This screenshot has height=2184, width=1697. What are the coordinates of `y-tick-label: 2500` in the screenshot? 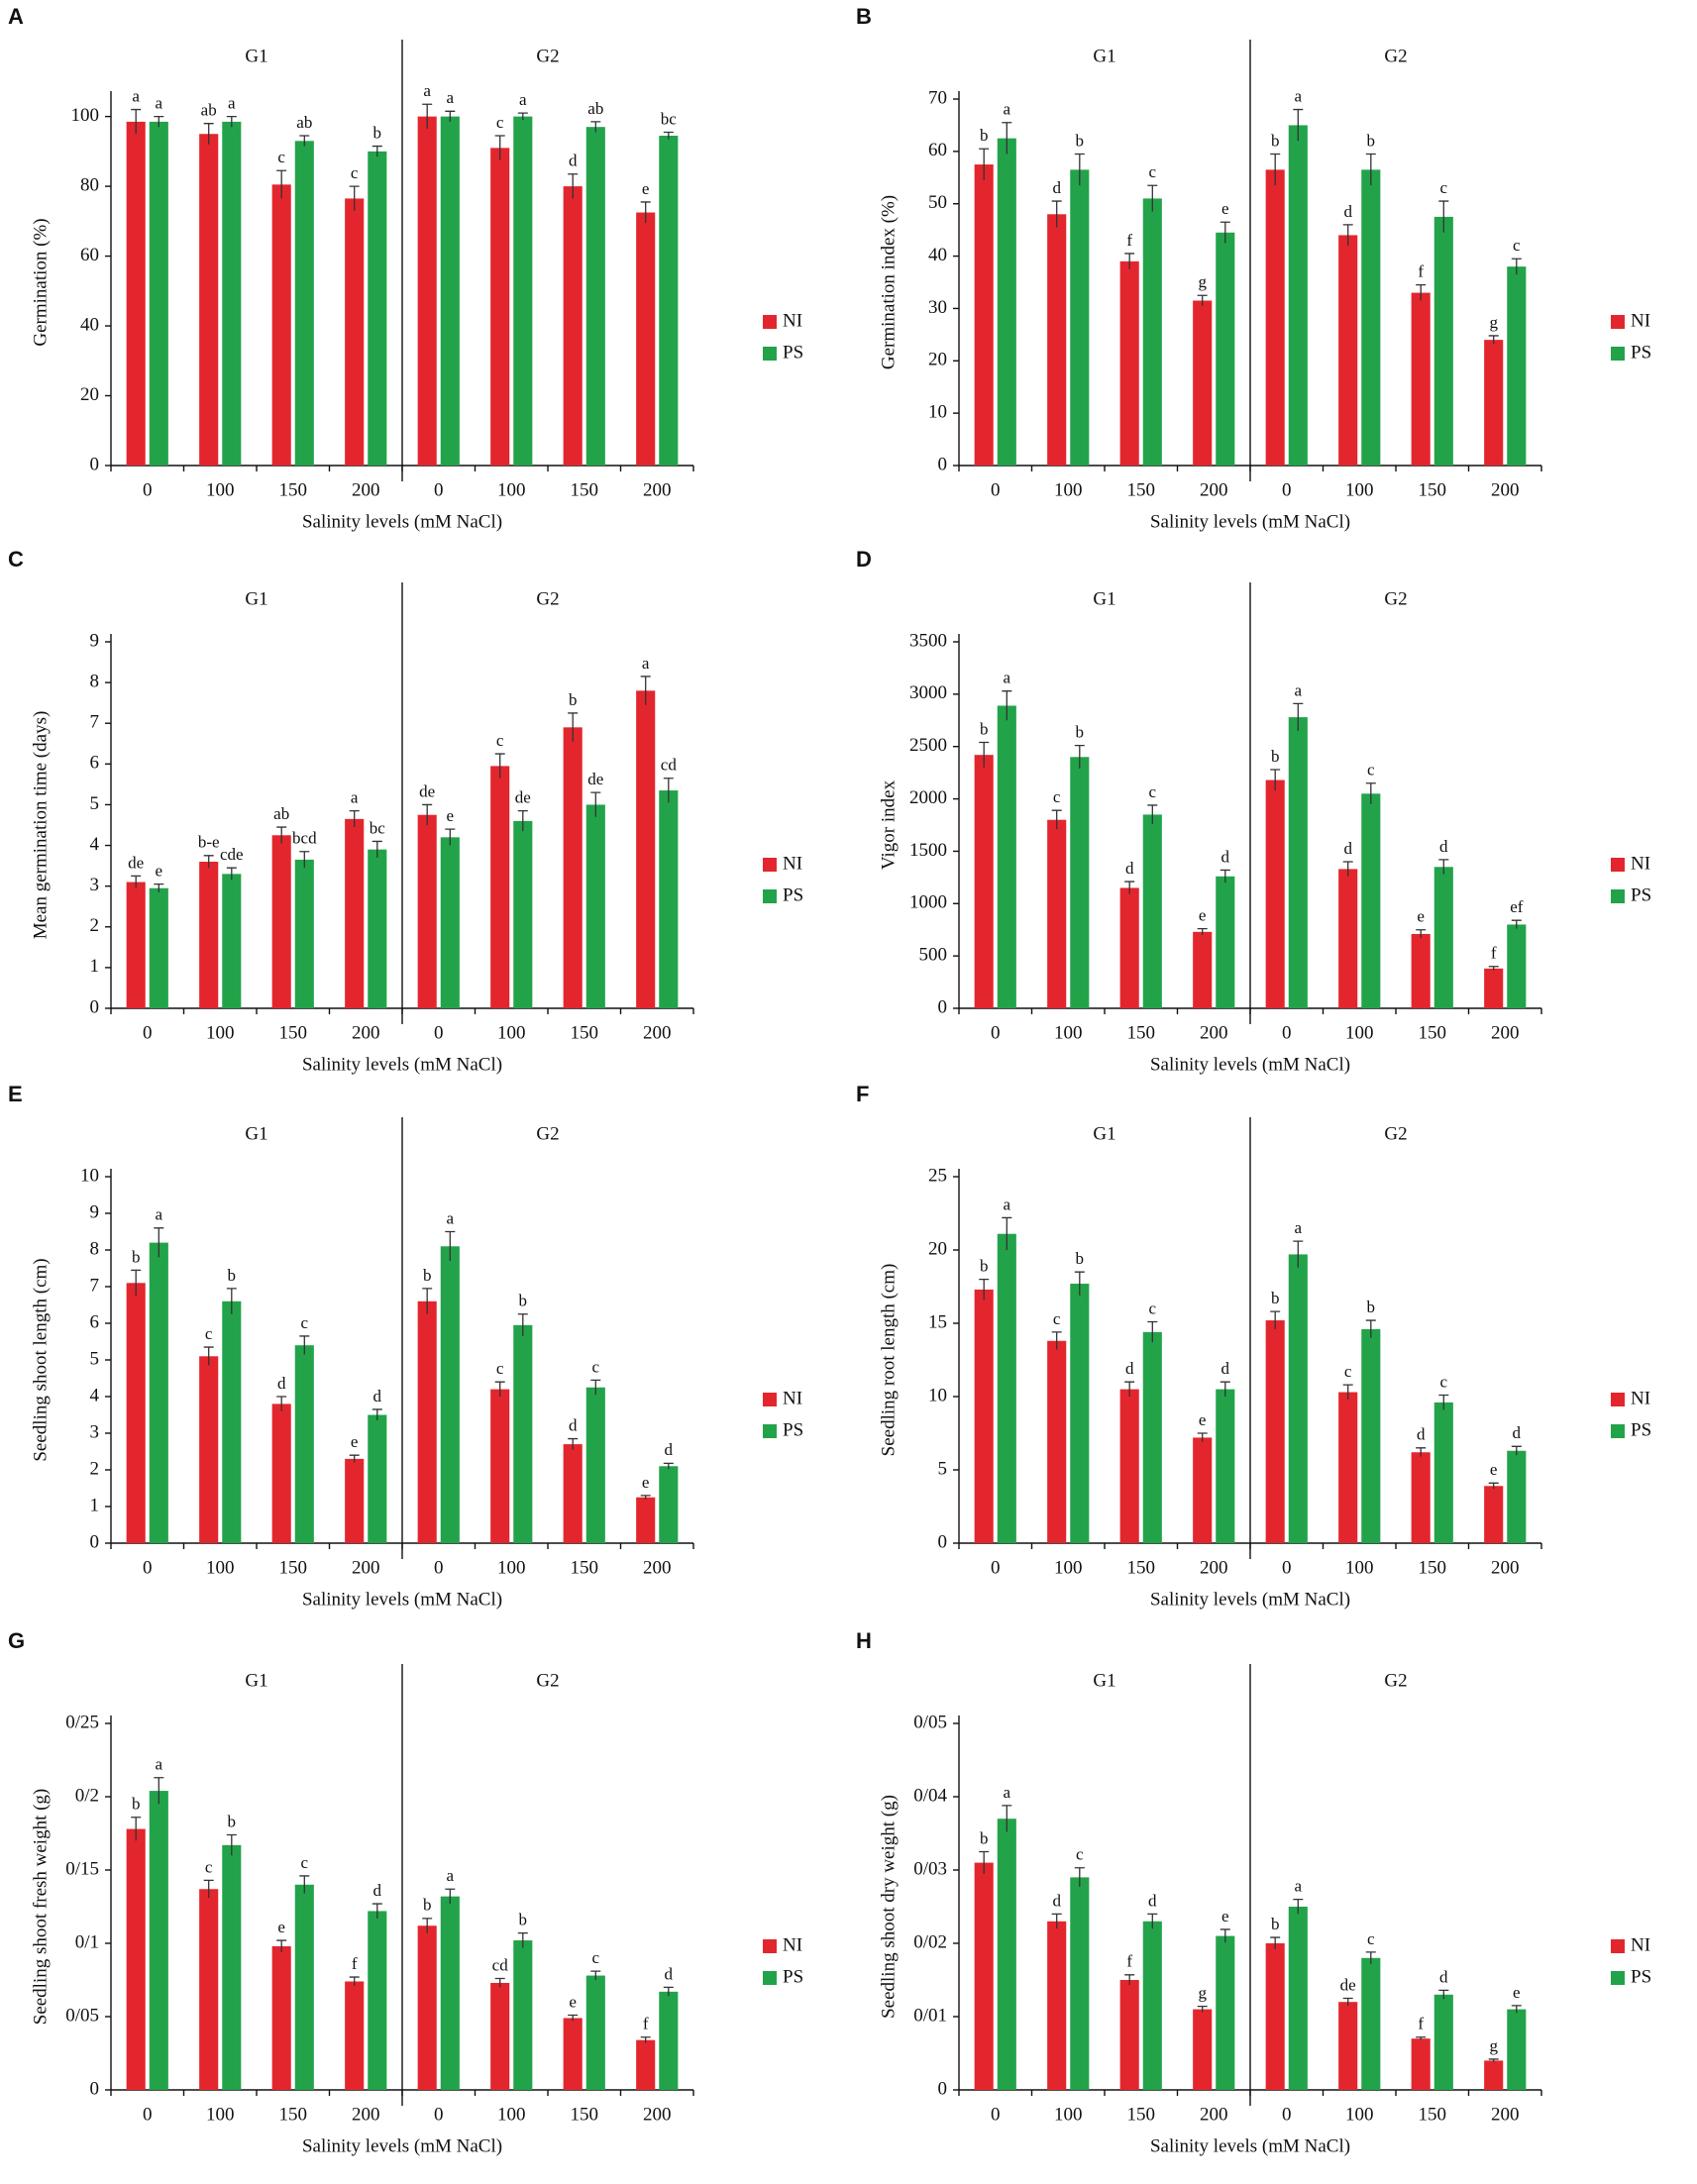 It's located at (928, 745).